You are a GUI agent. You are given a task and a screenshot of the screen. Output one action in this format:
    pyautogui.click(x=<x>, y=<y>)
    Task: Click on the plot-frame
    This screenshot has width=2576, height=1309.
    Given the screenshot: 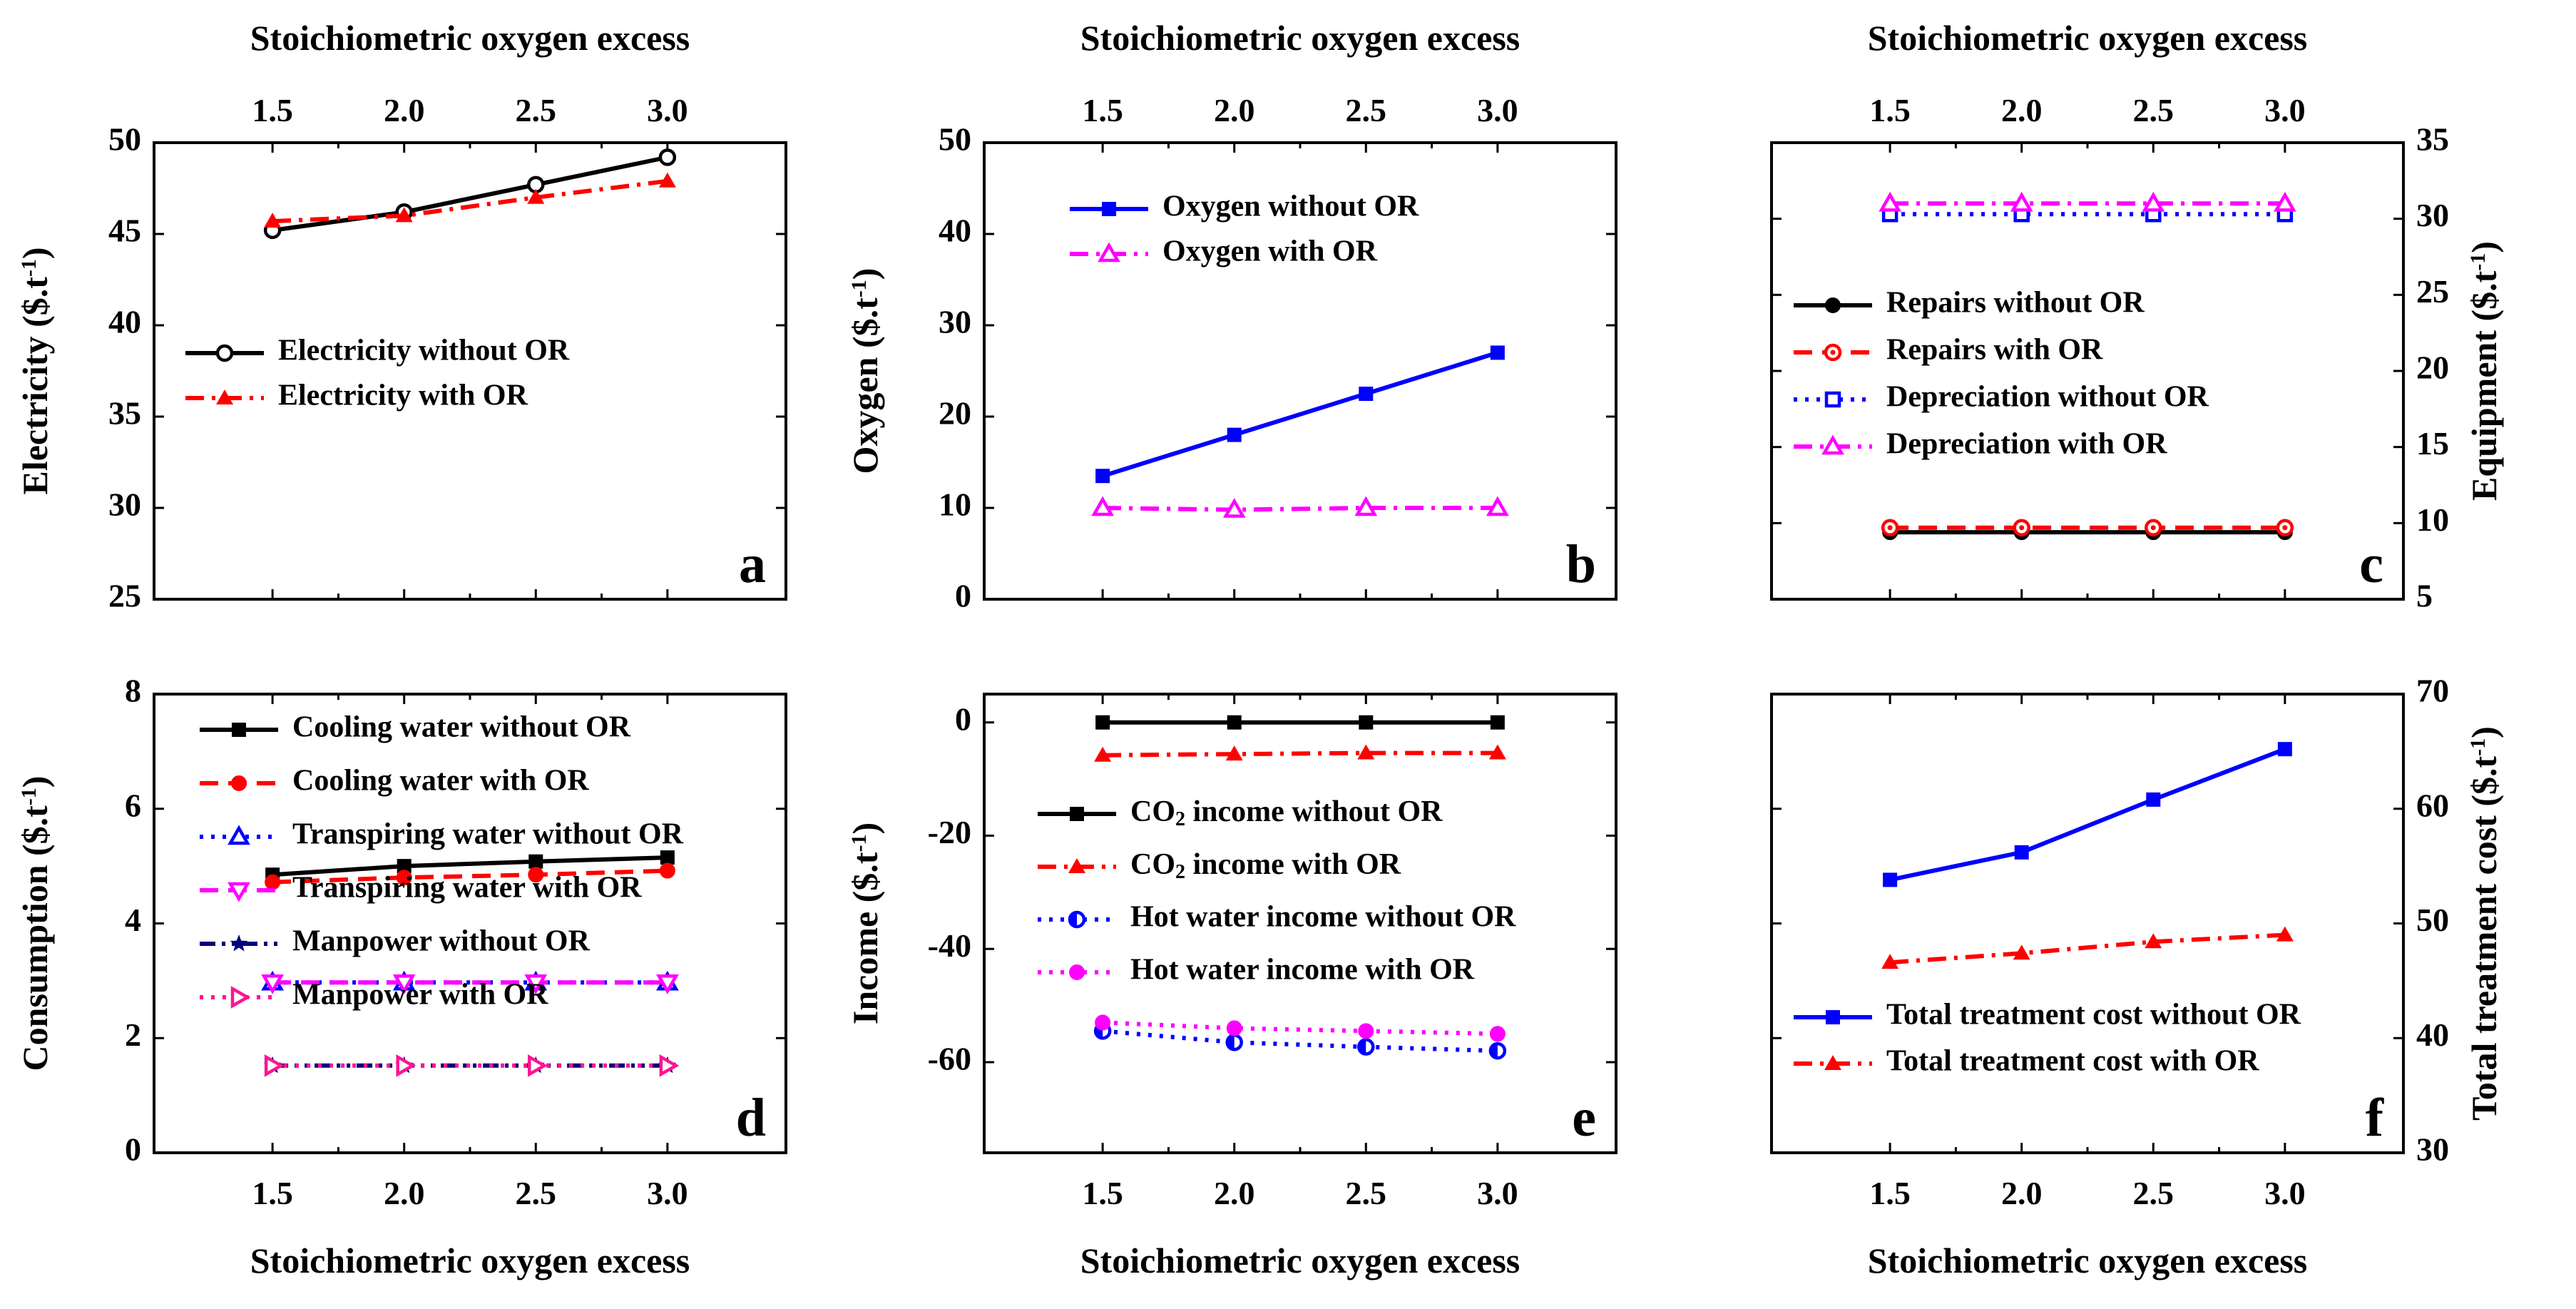 What is the action you would take?
    pyautogui.click(x=470, y=923)
    